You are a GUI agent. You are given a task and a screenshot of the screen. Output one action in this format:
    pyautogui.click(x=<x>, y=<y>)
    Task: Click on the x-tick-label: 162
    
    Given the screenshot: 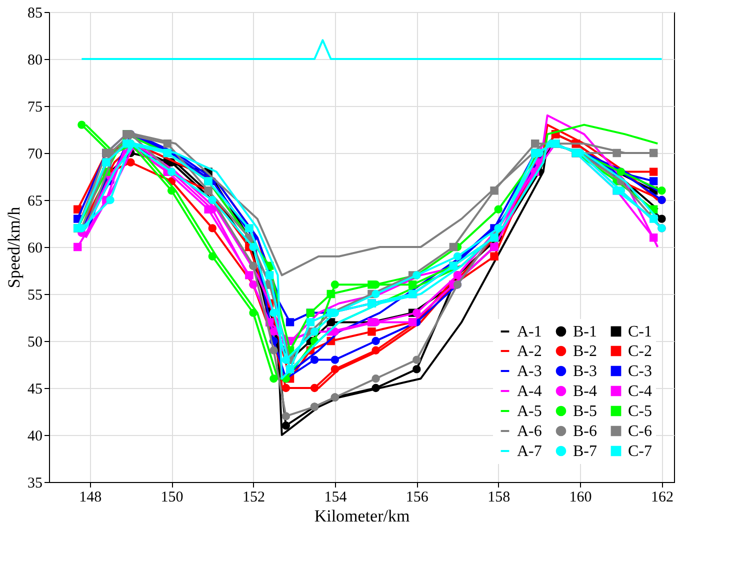 What is the action you would take?
    pyautogui.click(x=662, y=498)
    